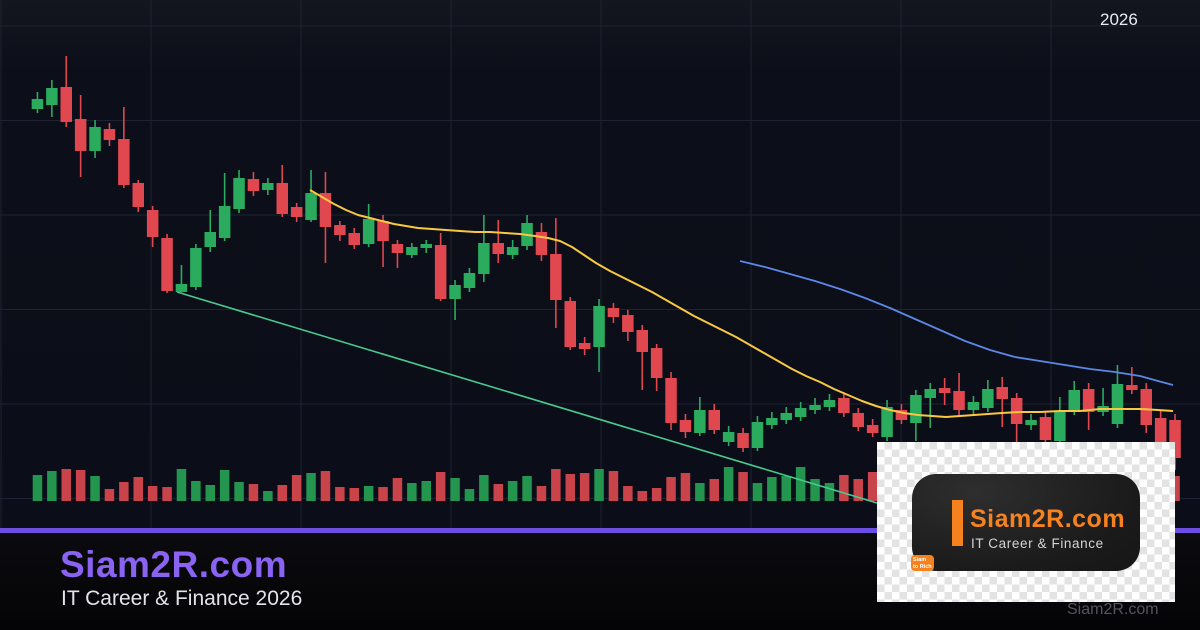  What do you see at coordinates (1048, 519) in the screenshot?
I see `card-title: Siam2R.com` at bounding box center [1048, 519].